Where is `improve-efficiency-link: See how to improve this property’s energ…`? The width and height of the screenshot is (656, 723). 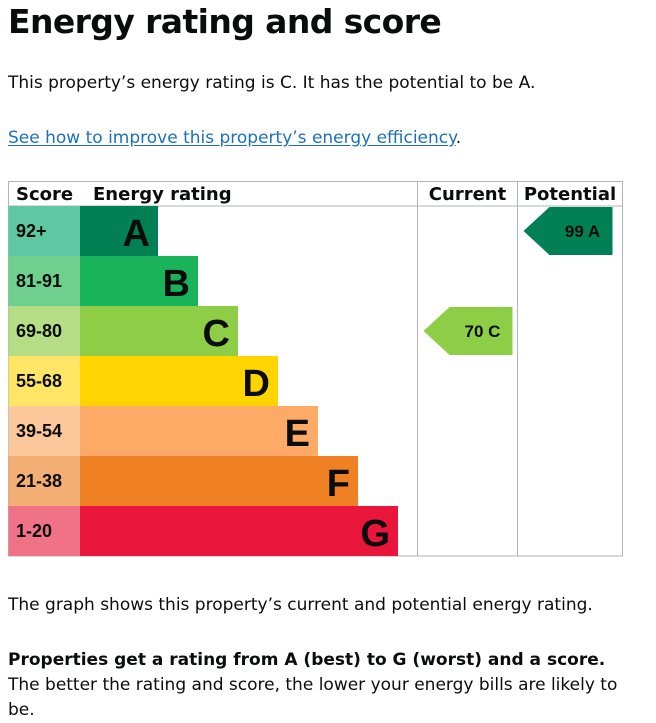
improve-efficiency-link: See how to improve this property’s energ… is located at coordinates (232, 138).